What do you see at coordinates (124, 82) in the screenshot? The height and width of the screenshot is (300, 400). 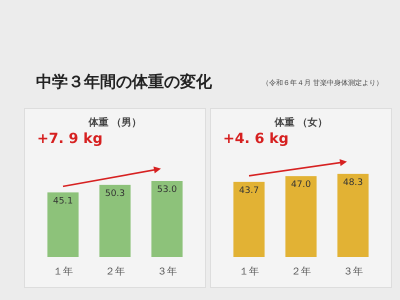 I see `text: 中学３年間の体重の変化` at bounding box center [124, 82].